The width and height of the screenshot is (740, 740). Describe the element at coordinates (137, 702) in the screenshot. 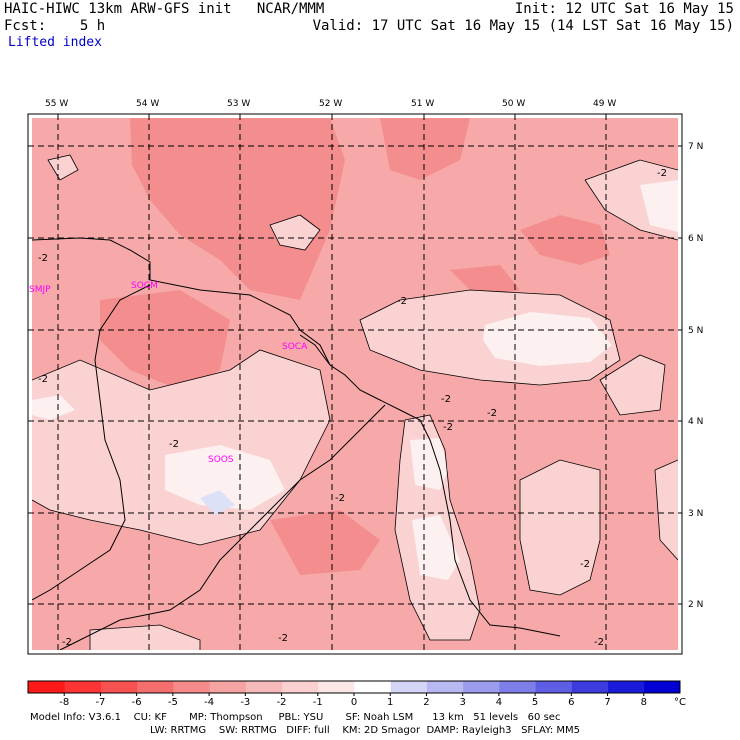

I see `colorbar-tick-label: -6` at that location.